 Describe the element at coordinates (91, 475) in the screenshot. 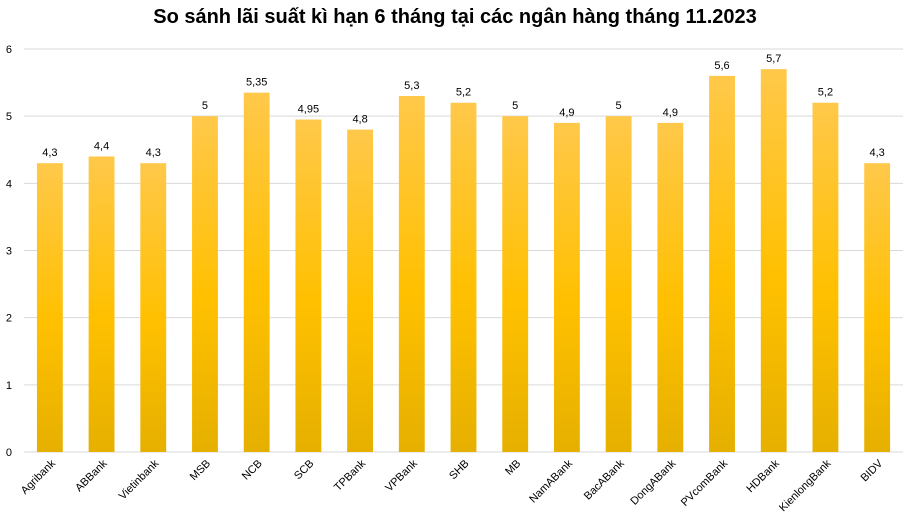

I see `x-tick-label-abbank: ABBank` at that location.